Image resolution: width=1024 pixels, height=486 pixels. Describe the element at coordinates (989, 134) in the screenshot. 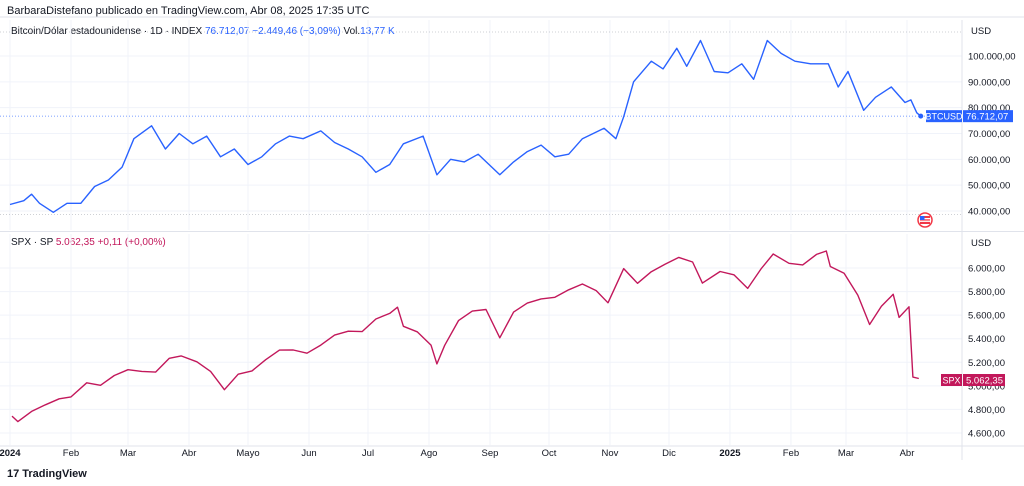

I see `btc-axis-tick-label: 70.000,00` at that location.